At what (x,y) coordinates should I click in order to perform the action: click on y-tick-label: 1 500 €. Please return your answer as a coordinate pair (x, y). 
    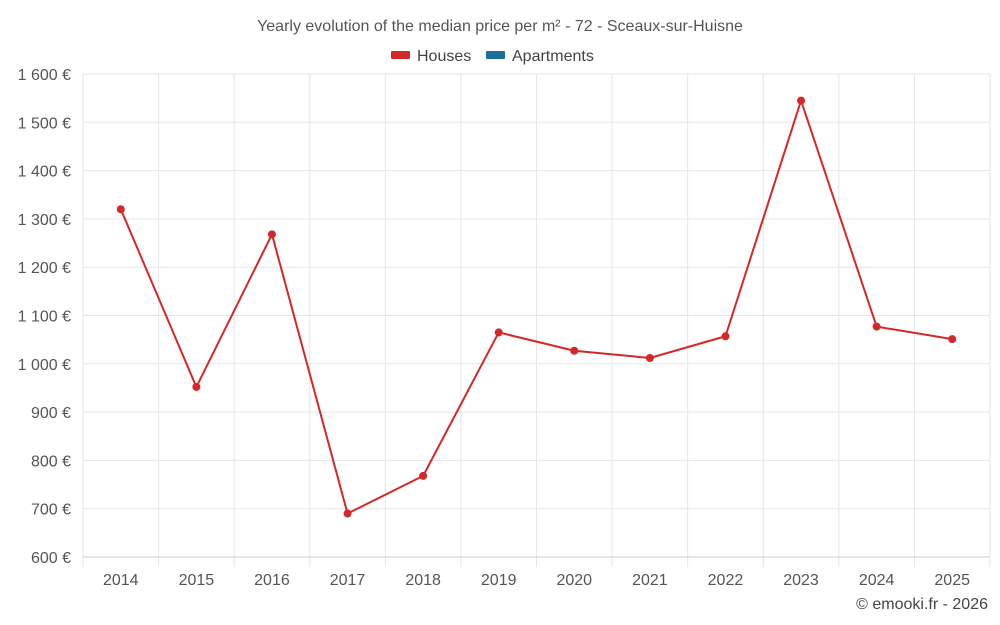
    Looking at the image, I should click on (44, 123).